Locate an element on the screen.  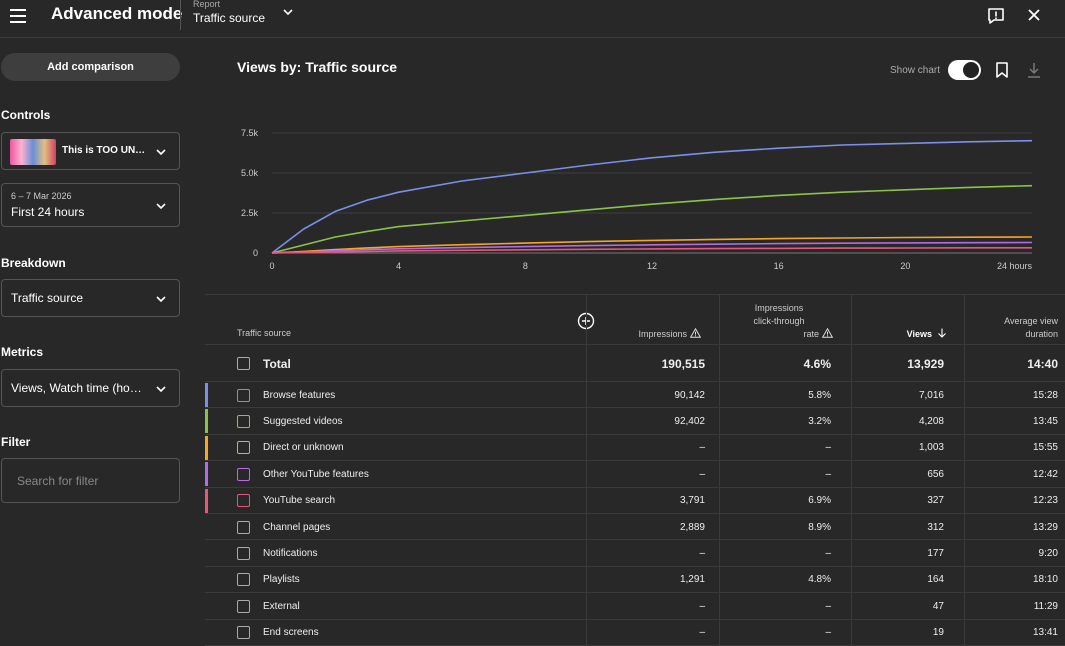
cell-avd: 13:41 is located at coordinates (1045, 633).